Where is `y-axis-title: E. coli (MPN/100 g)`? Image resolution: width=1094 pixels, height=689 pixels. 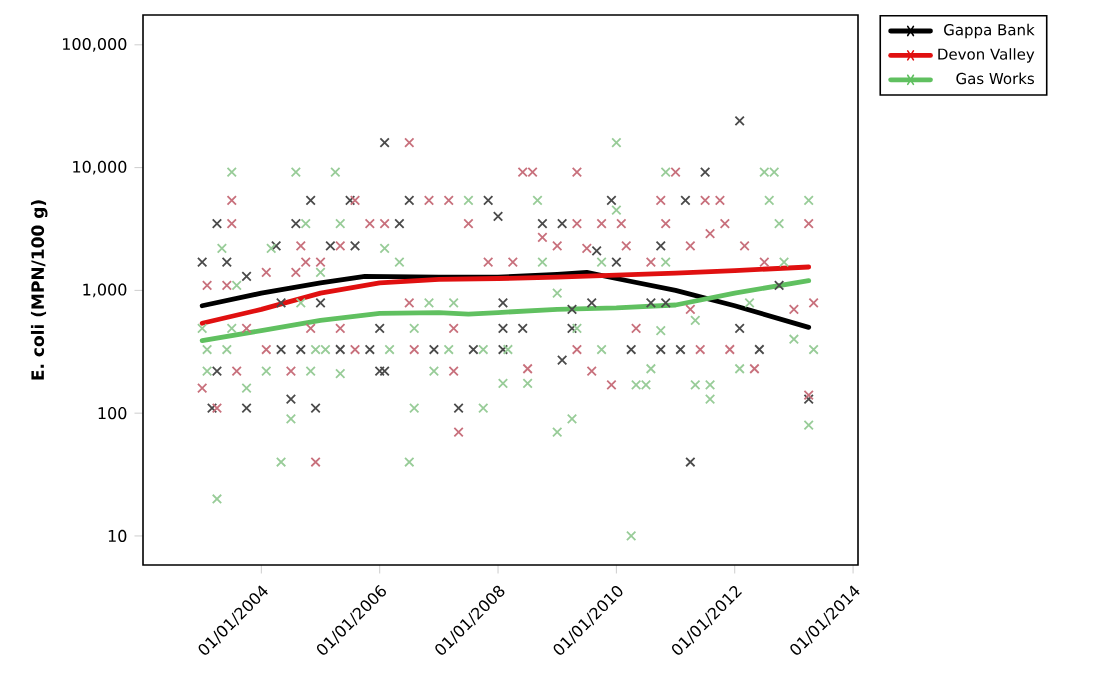 y-axis-title: E. coli (MPN/100 g) is located at coordinates (39, 290).